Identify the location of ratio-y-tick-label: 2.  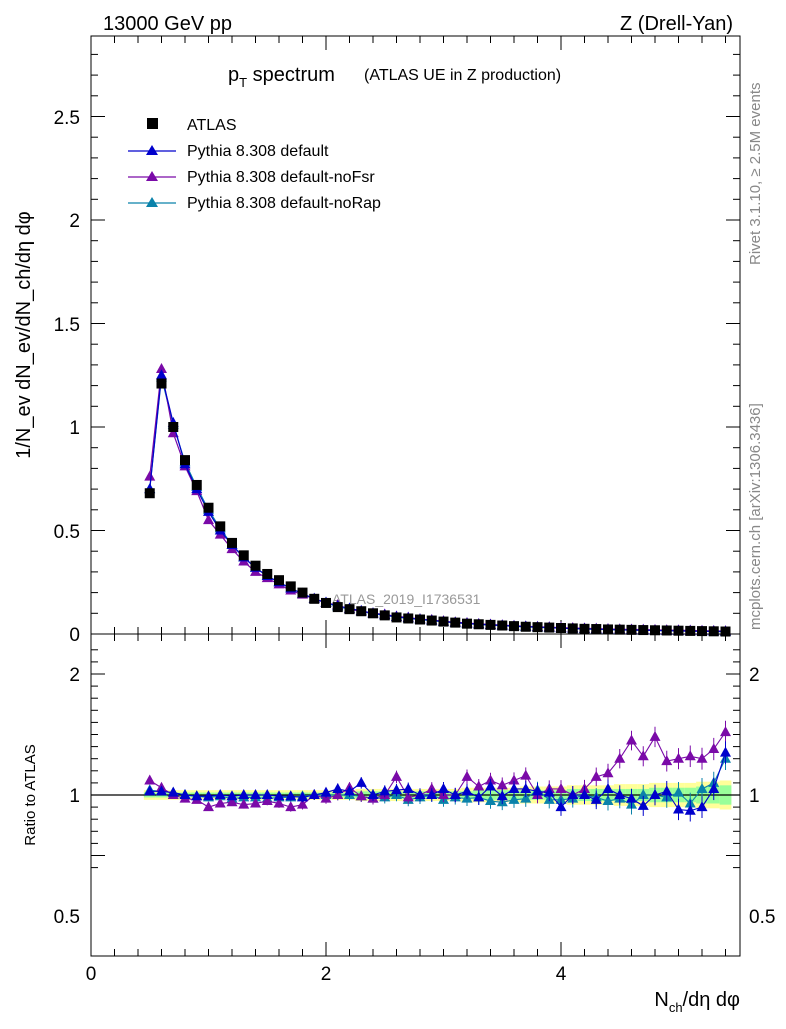
(74, 675).